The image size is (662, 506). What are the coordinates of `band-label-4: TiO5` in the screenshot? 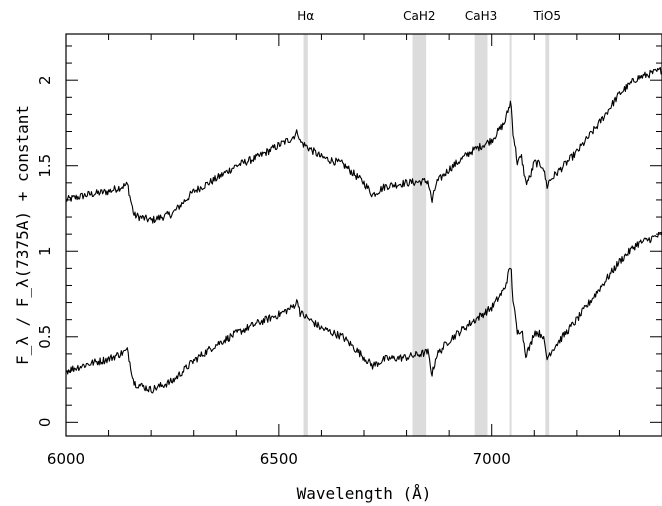 It's located at (547, 16).